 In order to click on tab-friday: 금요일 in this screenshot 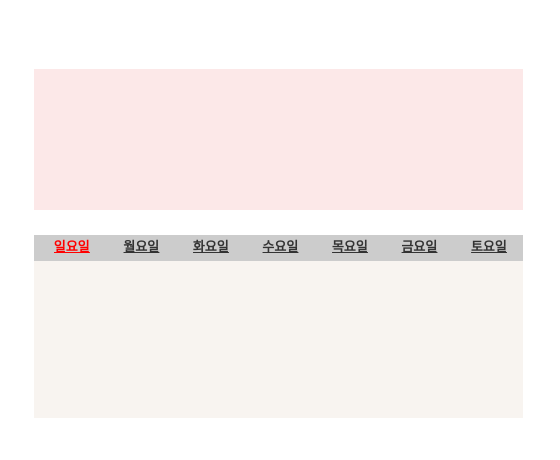, I will do `click(419, 247)`.